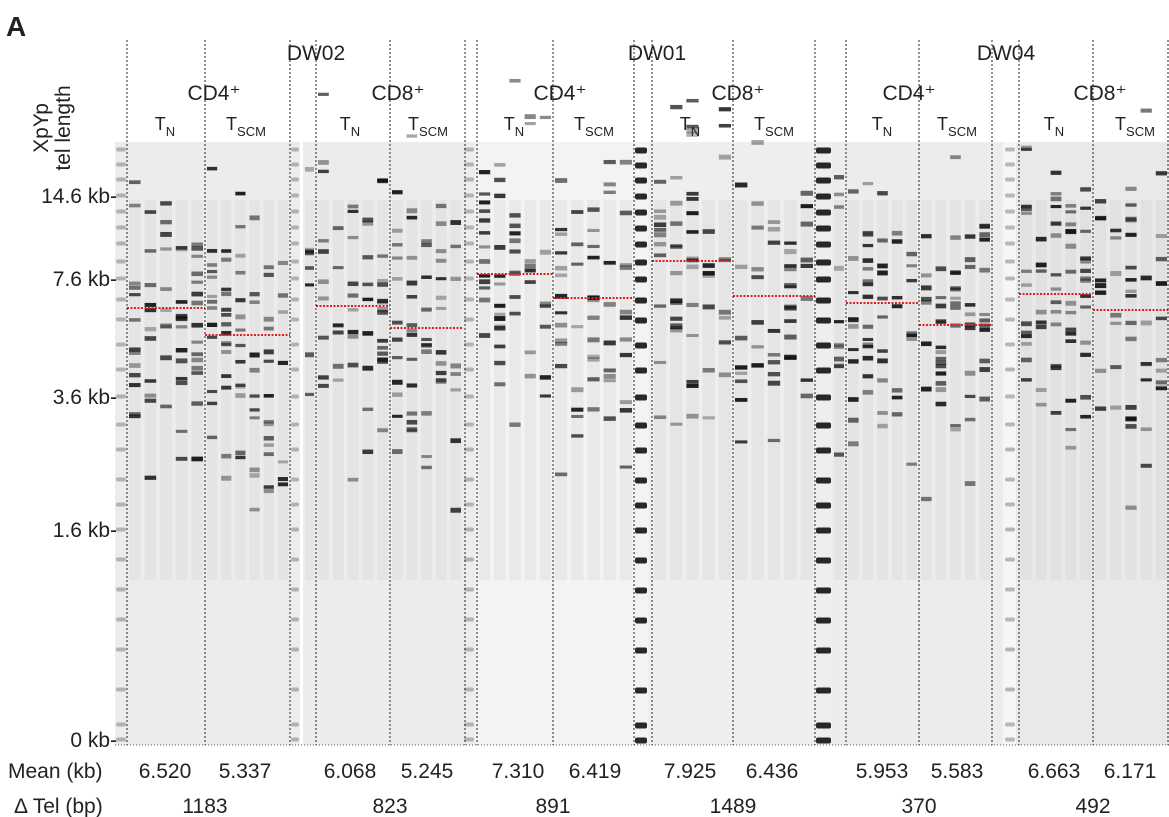 The height and width of the screenshot is (817, 1169). Describe the element at coordinates (207, 443) in the screenshot. I see `gel-panel` at that location.